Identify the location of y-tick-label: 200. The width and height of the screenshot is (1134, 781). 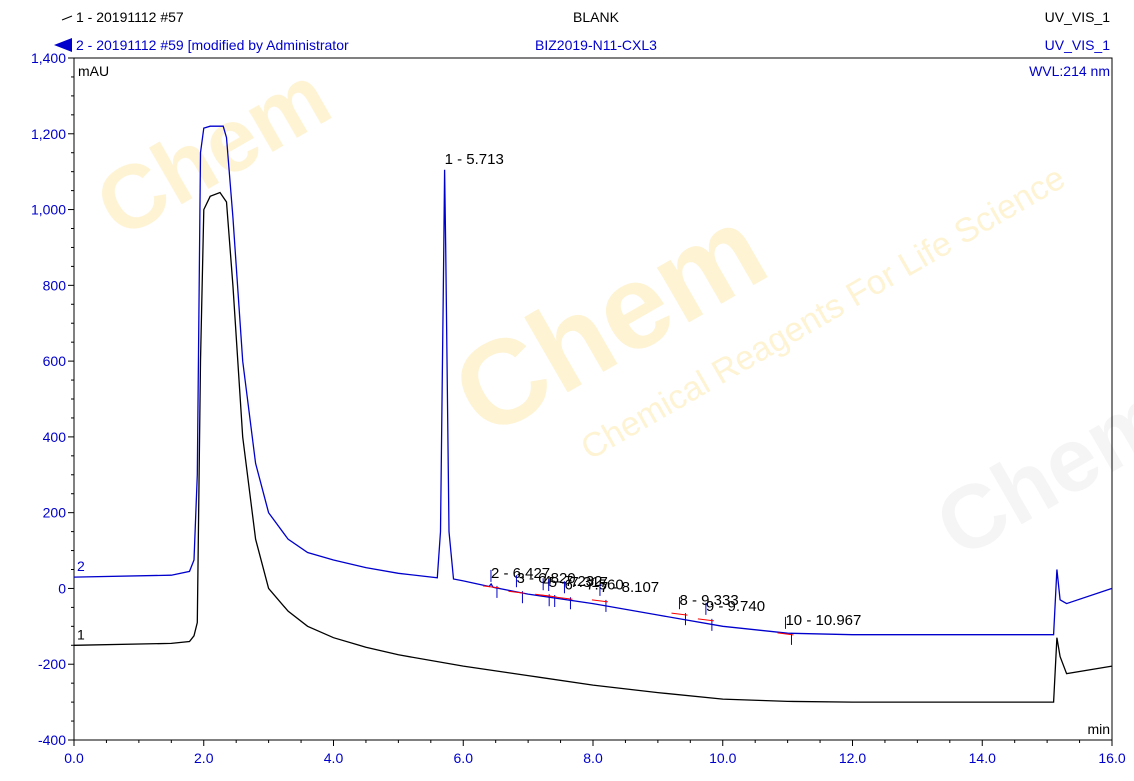
(55, 513).